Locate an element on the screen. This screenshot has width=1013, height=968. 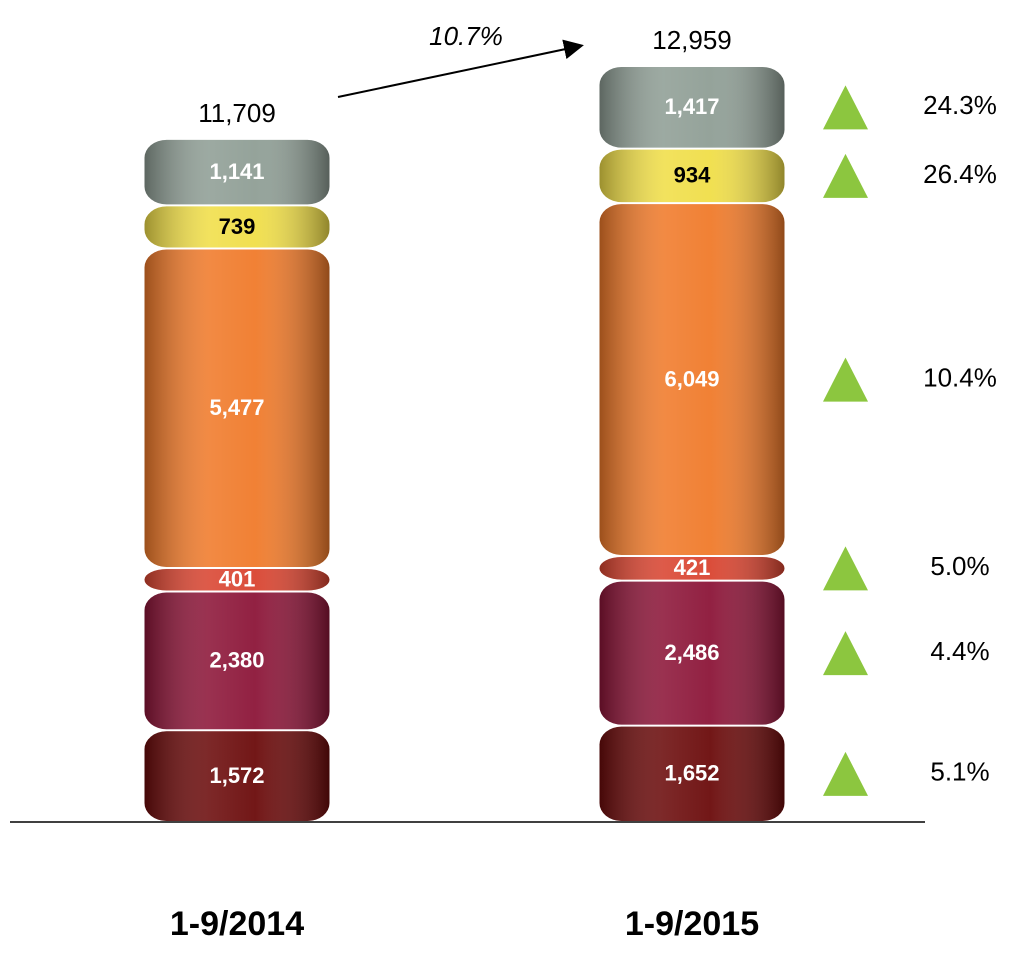
segment-label: 401 is located at coordinates (237, 579).